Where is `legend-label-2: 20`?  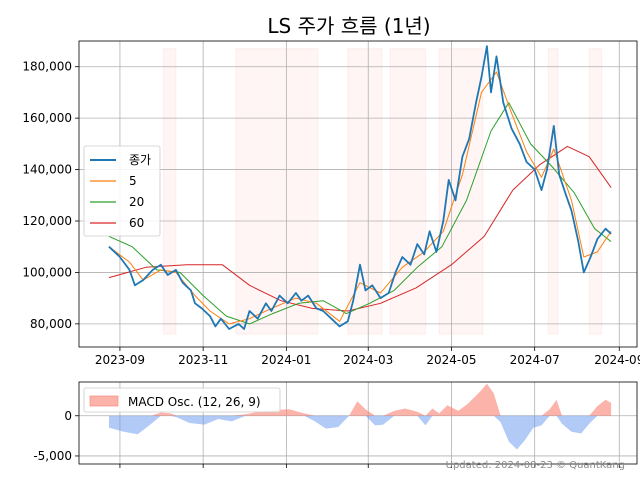 legend-label-2: 20 is located at coordinates (136, 202).